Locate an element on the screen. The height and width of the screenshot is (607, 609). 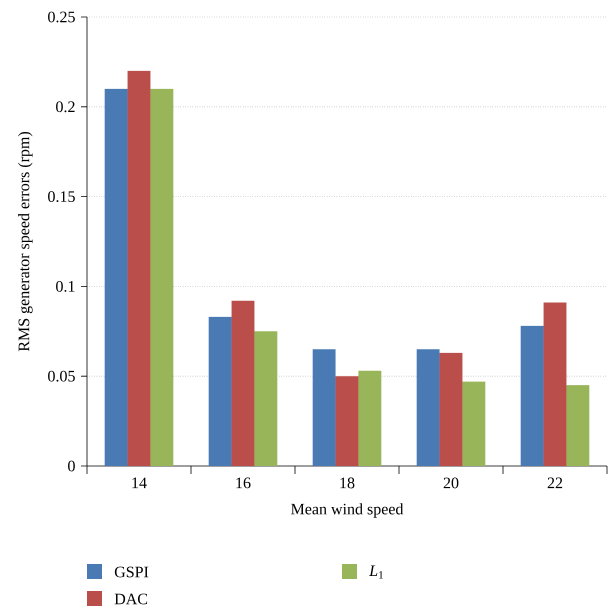
x-tick-label: 22 is located at coordinates (555, 483).